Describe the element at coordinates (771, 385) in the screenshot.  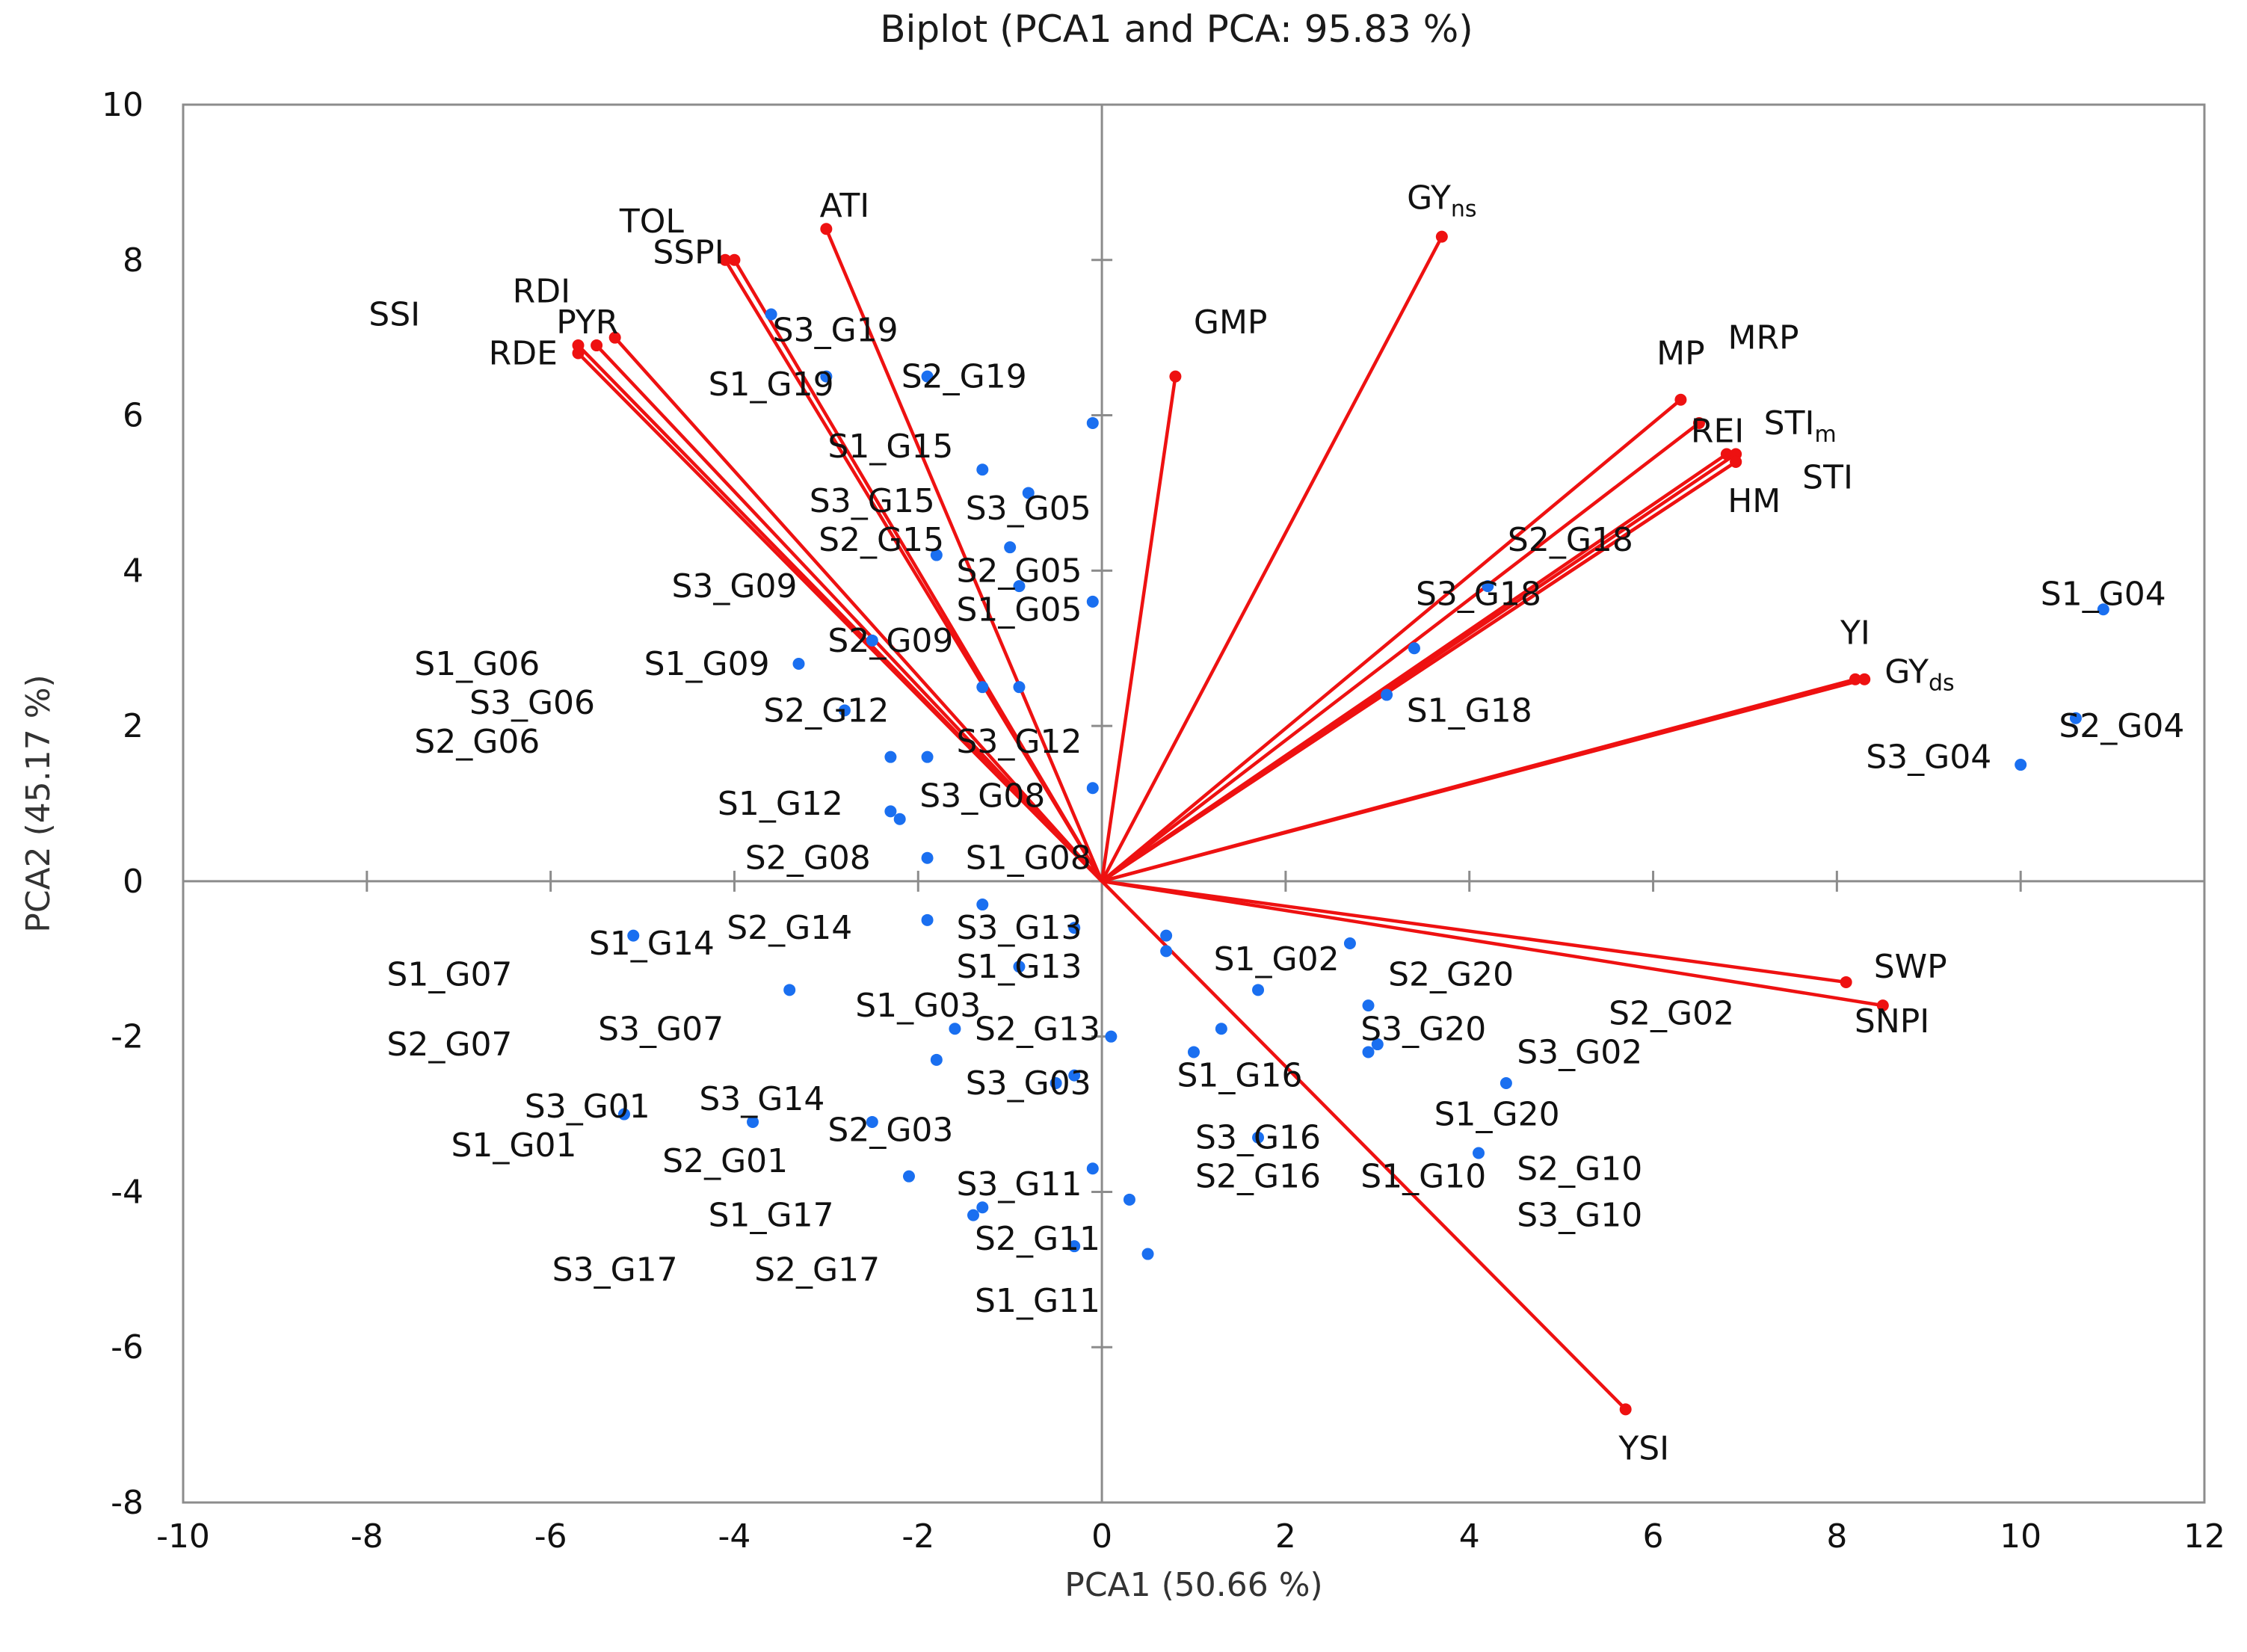
I see `genotype-label: S1_G19` at that location.